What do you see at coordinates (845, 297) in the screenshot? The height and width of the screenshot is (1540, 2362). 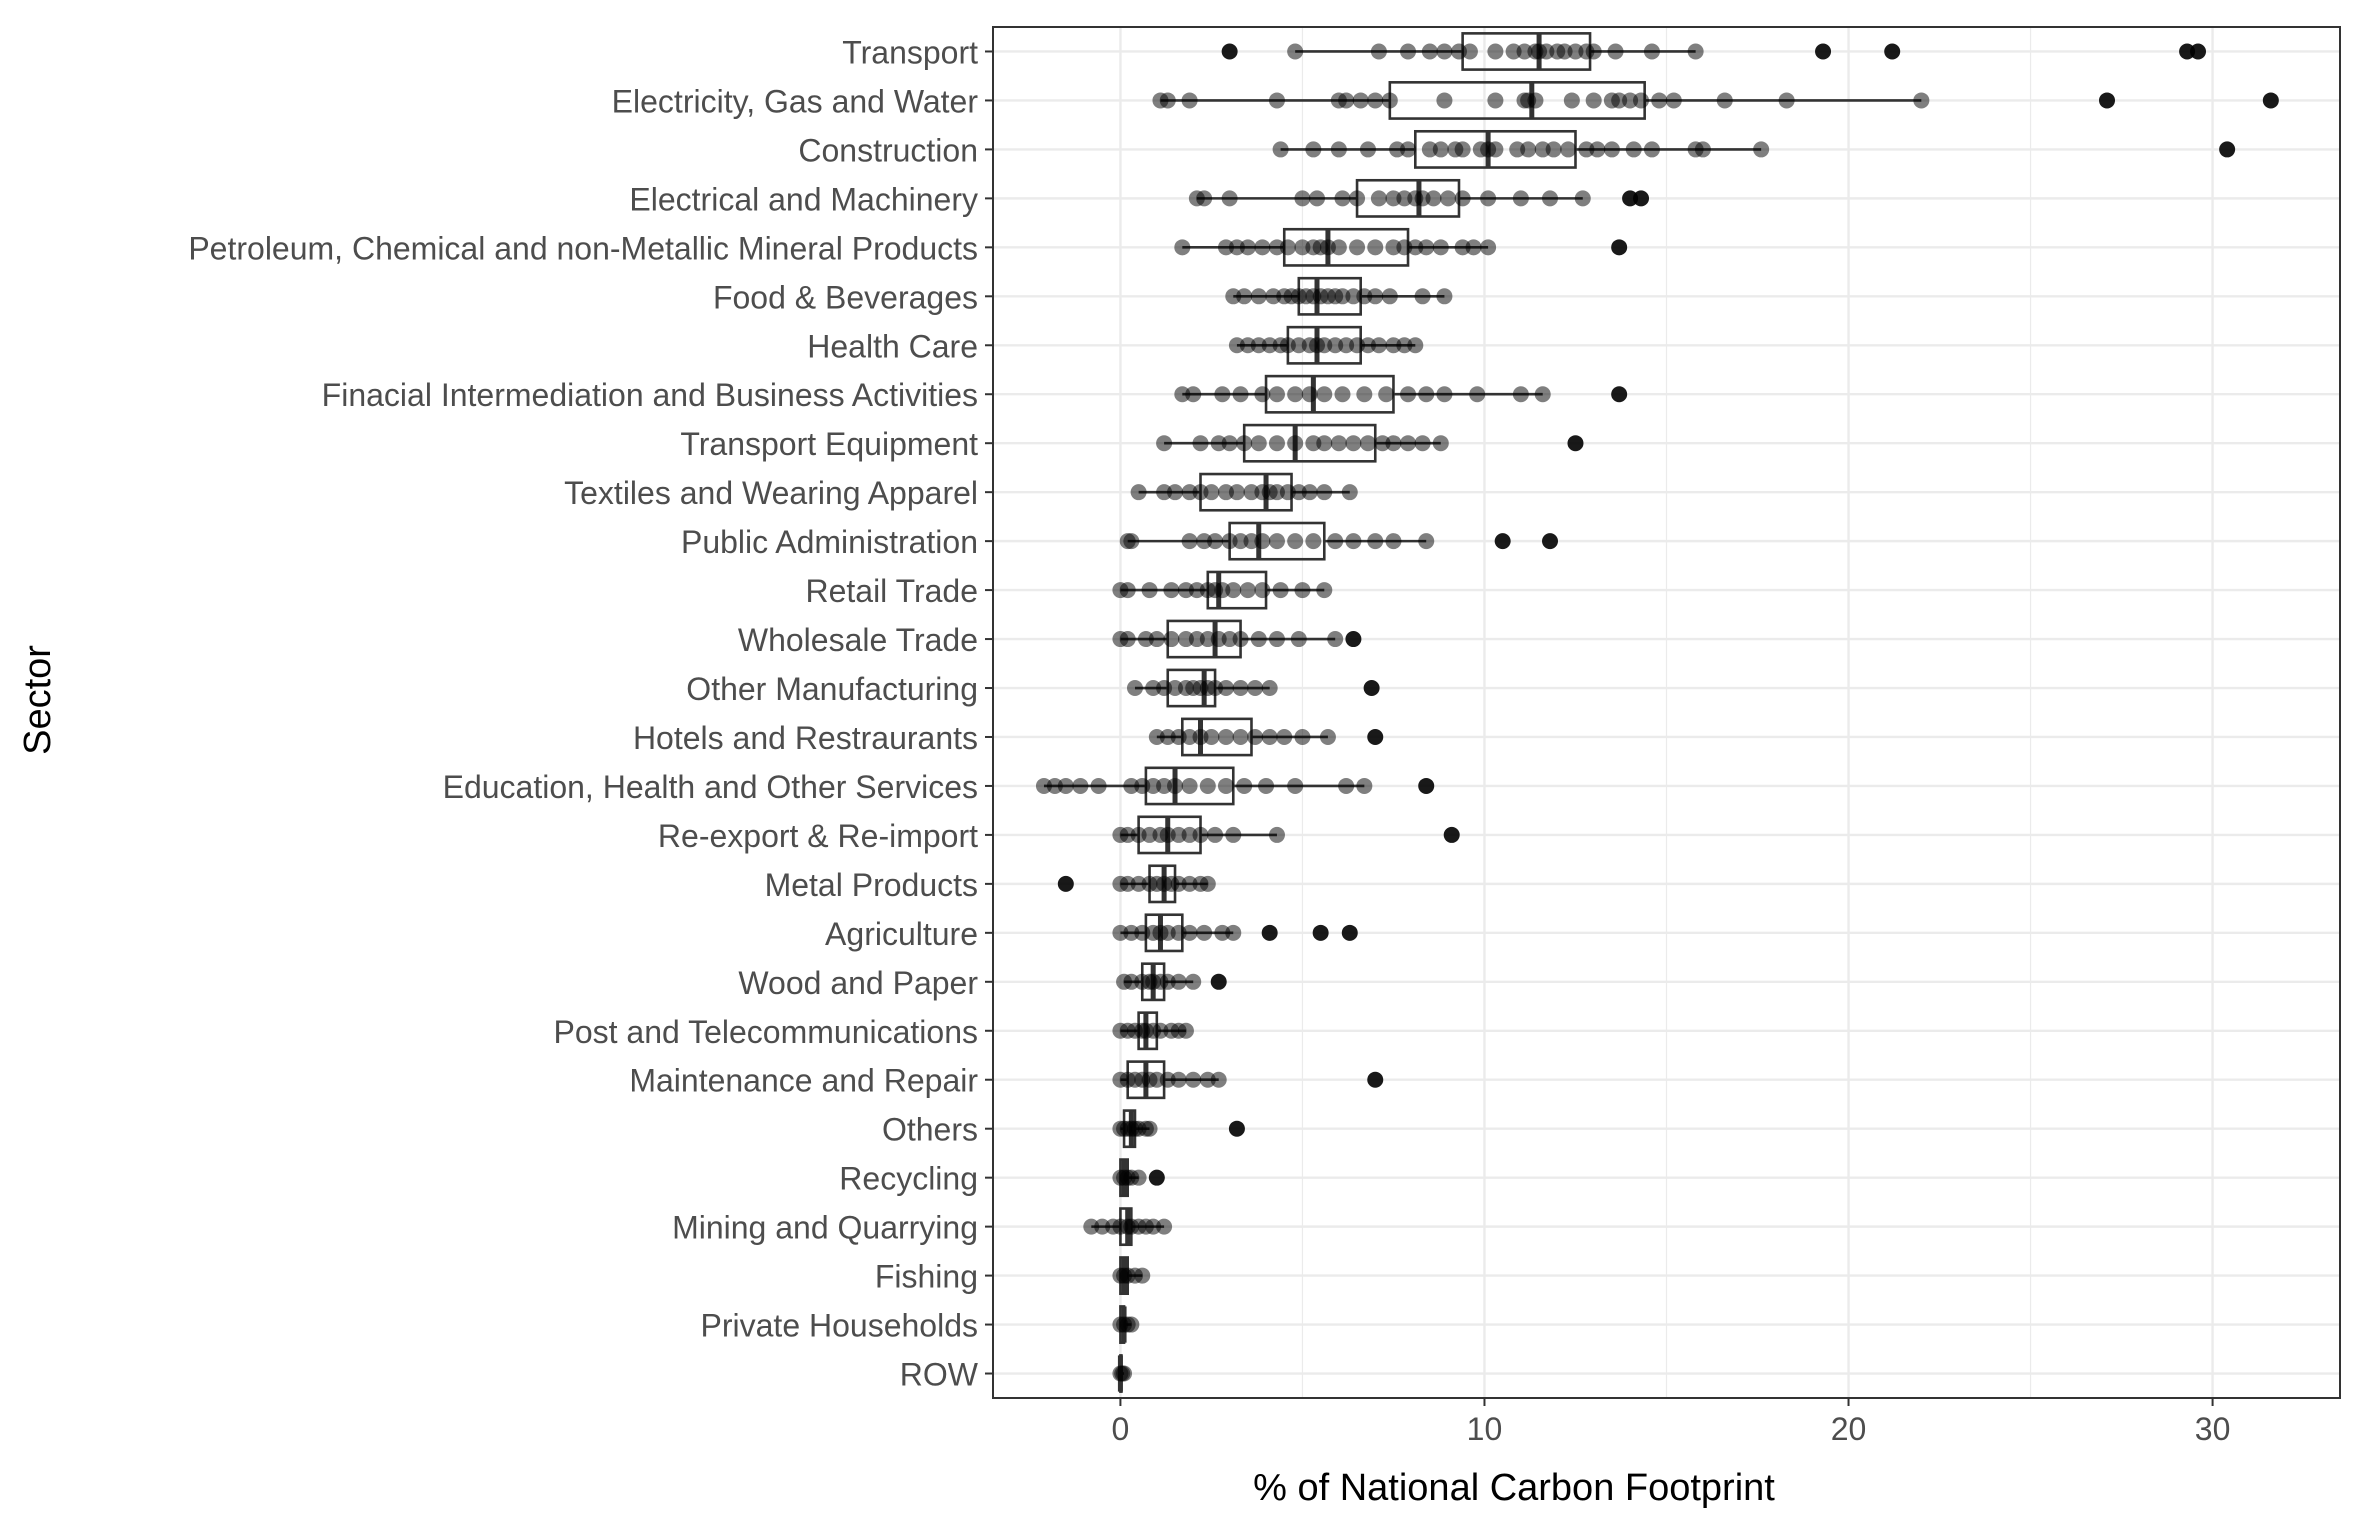 I see `y-tick-label: Food & Beverages` at bounding box center [845, 297].